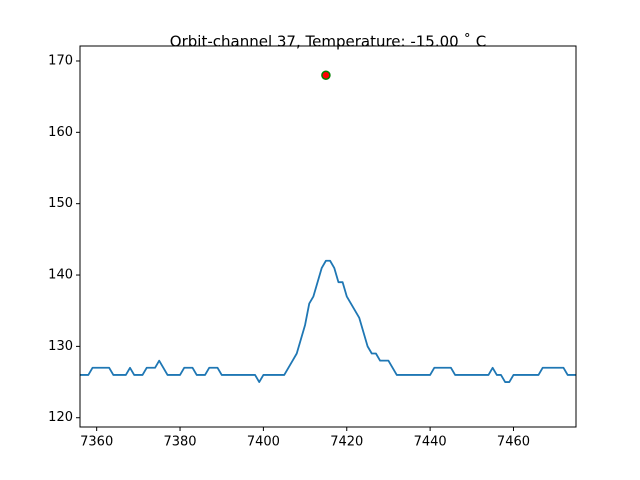  I want to click on y-tick-label: 150, so click(60, 203).